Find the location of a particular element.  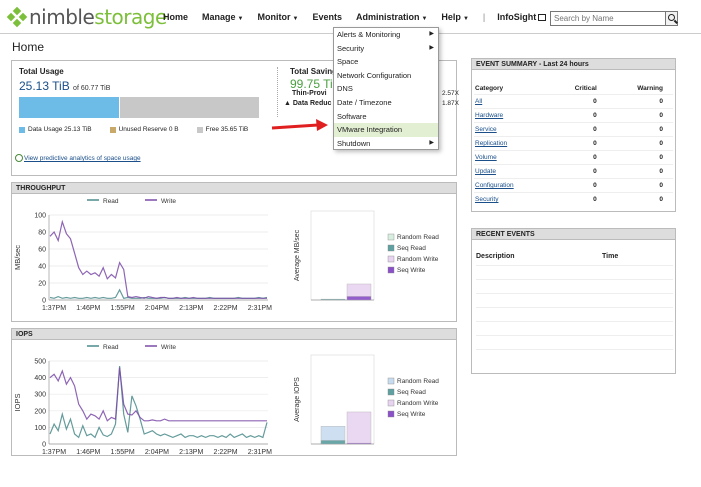

total-usage-value: 25.13 TiB of 60.77 TiB is located at coordinates (65, 86).